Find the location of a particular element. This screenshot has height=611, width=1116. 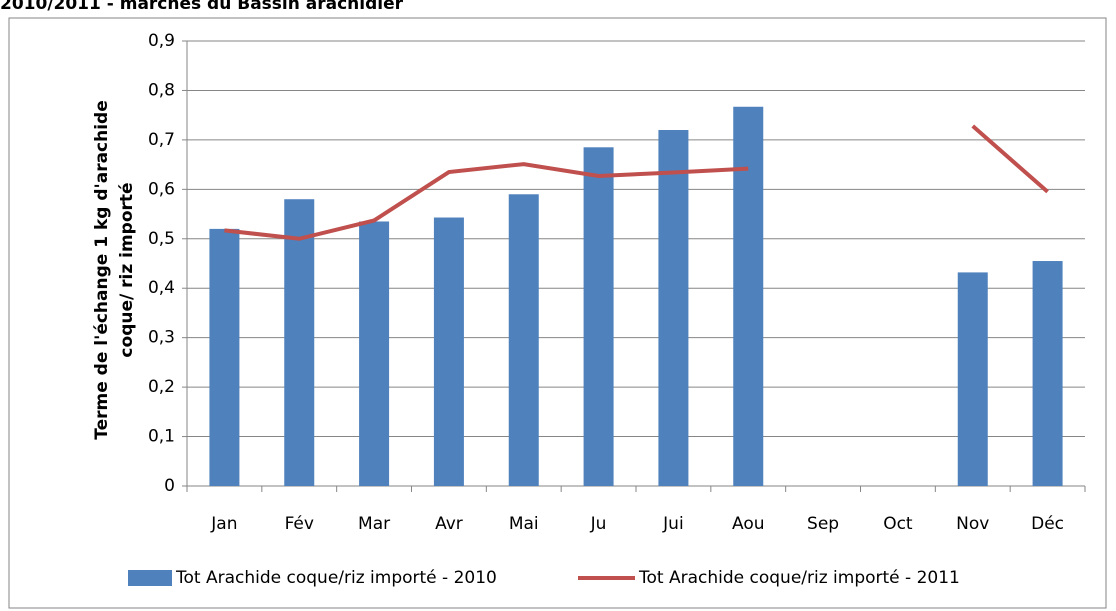

legend-swatch is located at coordinates (150, 578).